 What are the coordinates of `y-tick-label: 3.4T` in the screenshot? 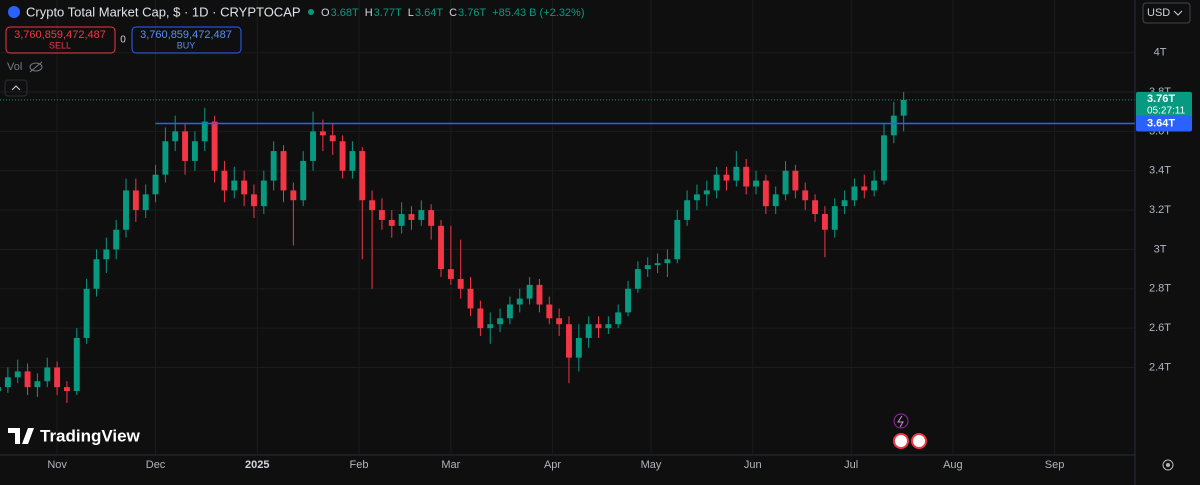 It's located at (1160, 171).